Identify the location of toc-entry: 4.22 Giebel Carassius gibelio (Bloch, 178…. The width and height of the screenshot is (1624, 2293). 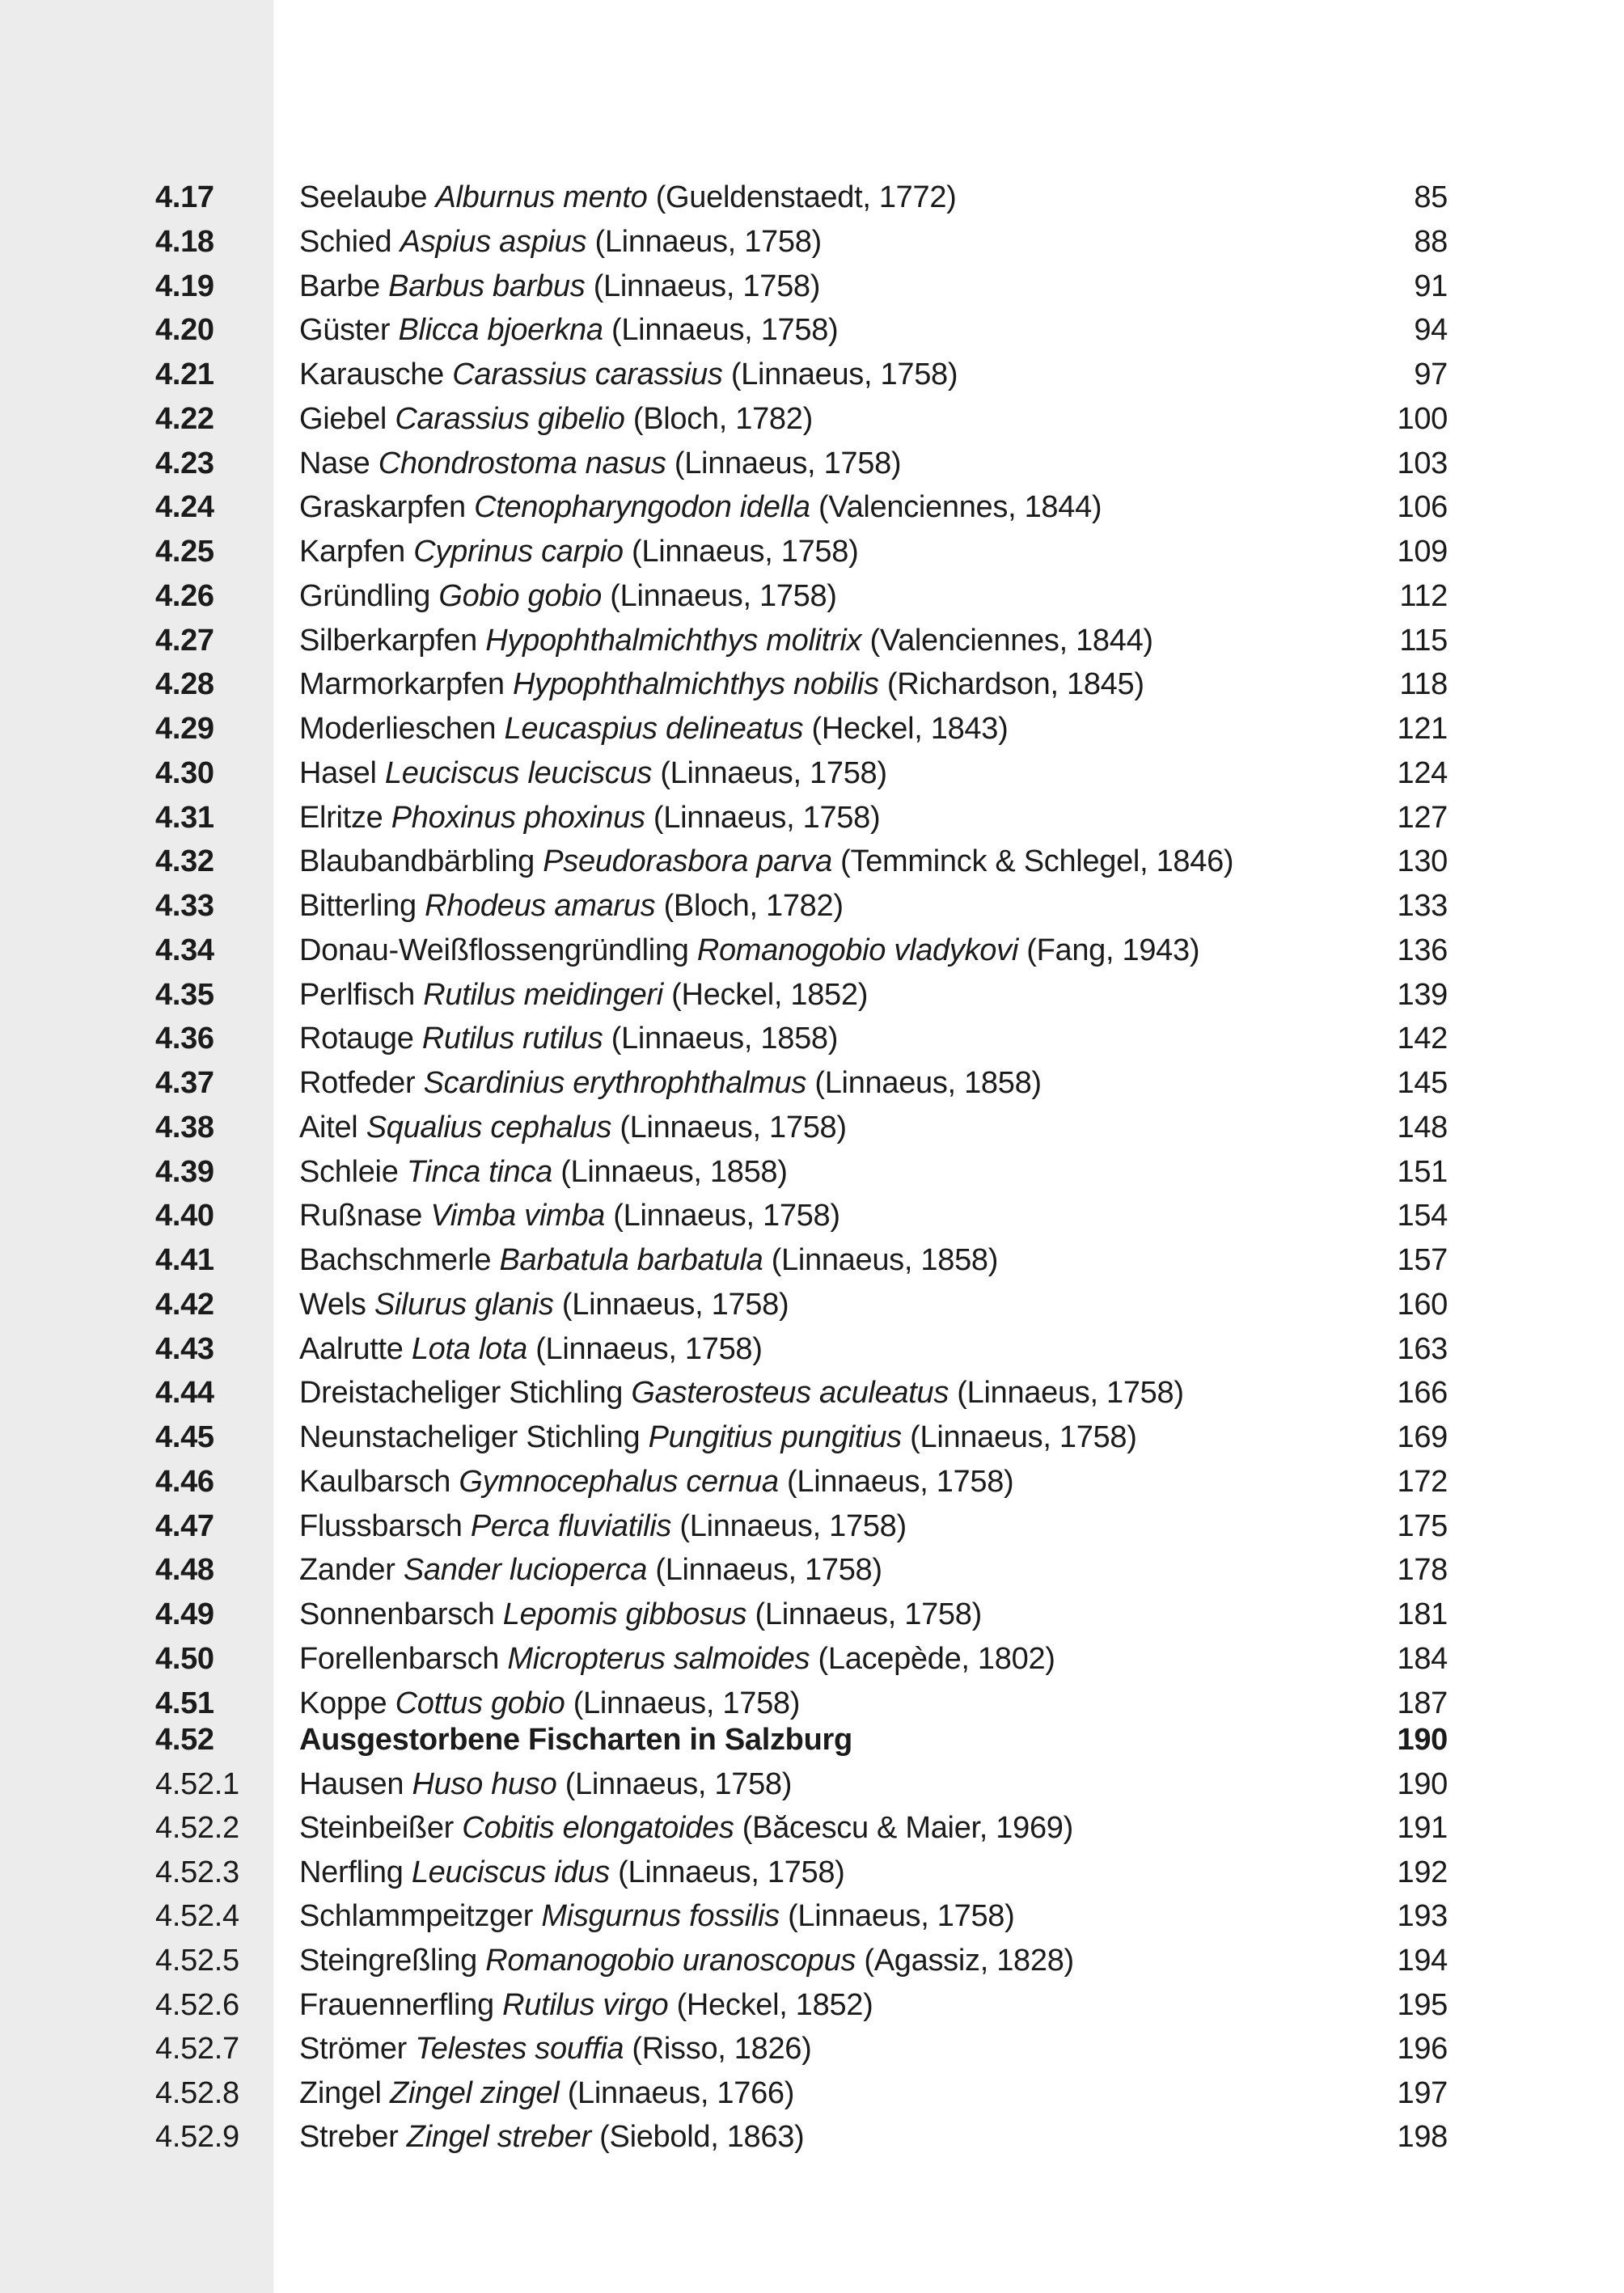
(812, 419).